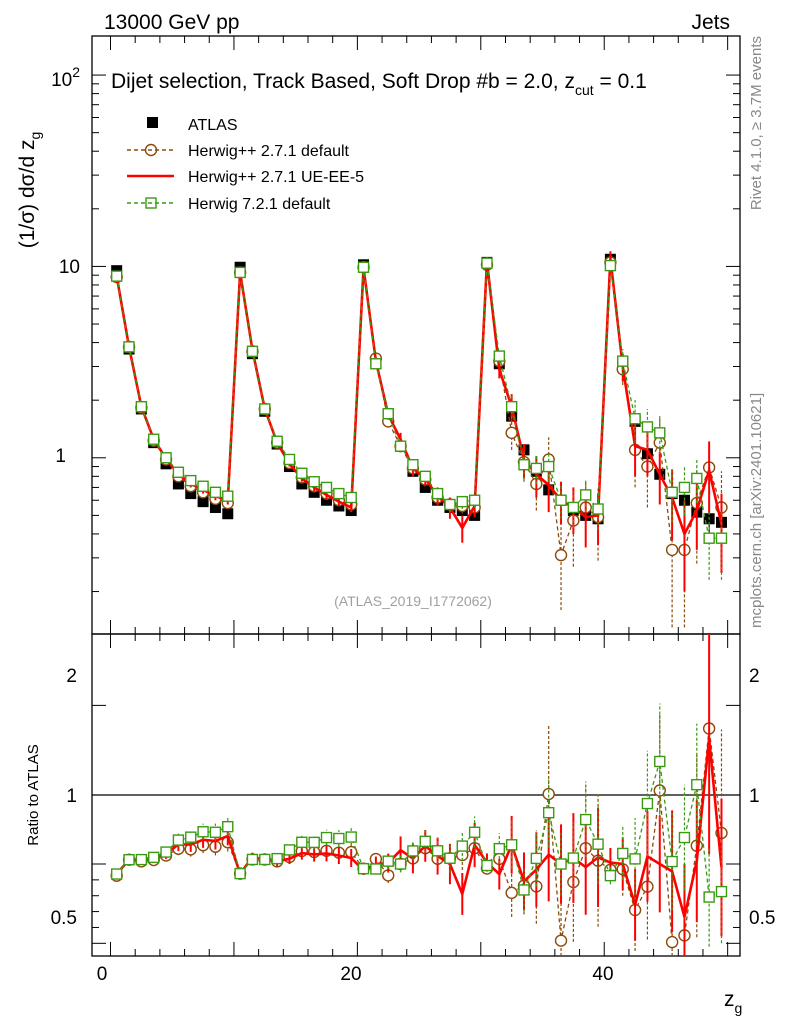 The image size is (786, 1024). I want to click on ratio-tick-label-0.5-right: 0.5, so click(762, 918).